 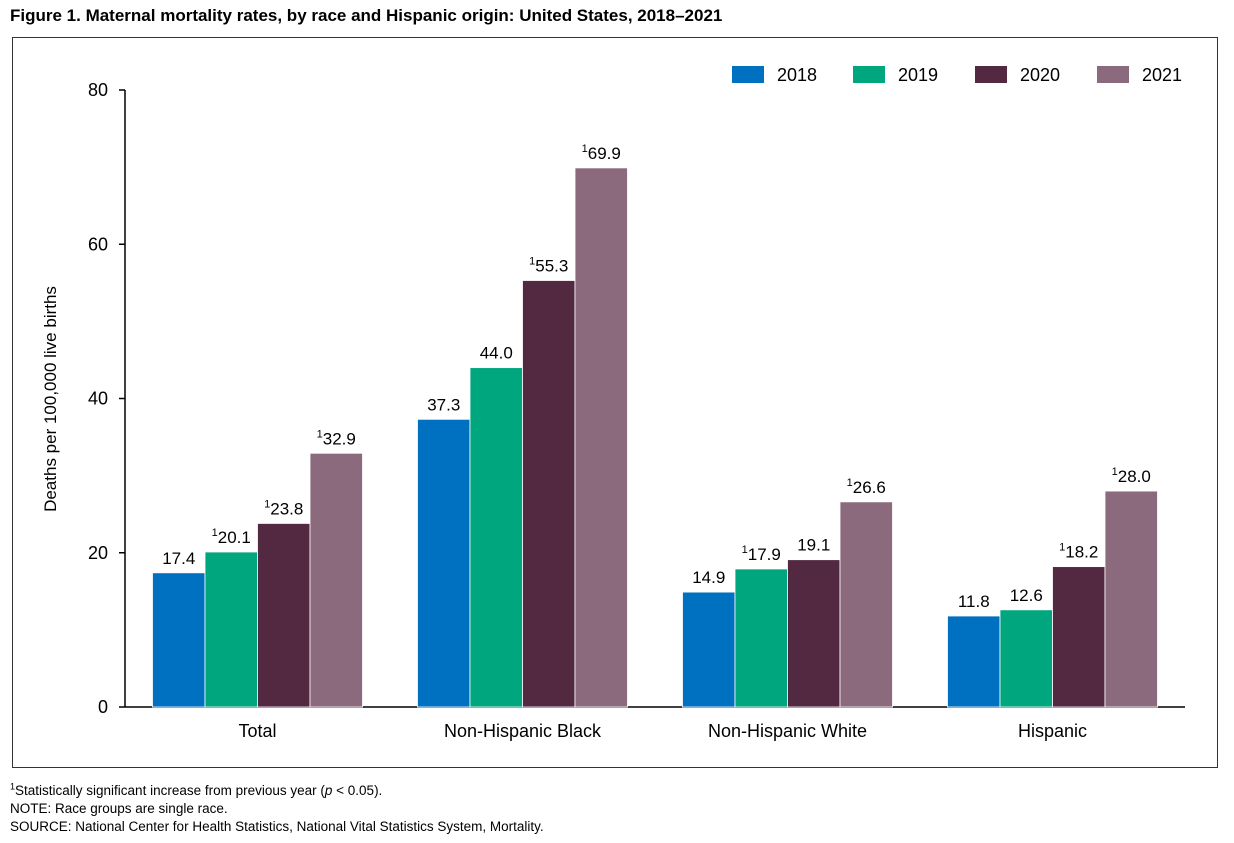 What do you see at coordinates (866, 487) in the screenshot?
I see `data-label: 126.6` at bounding box center [866, 487].